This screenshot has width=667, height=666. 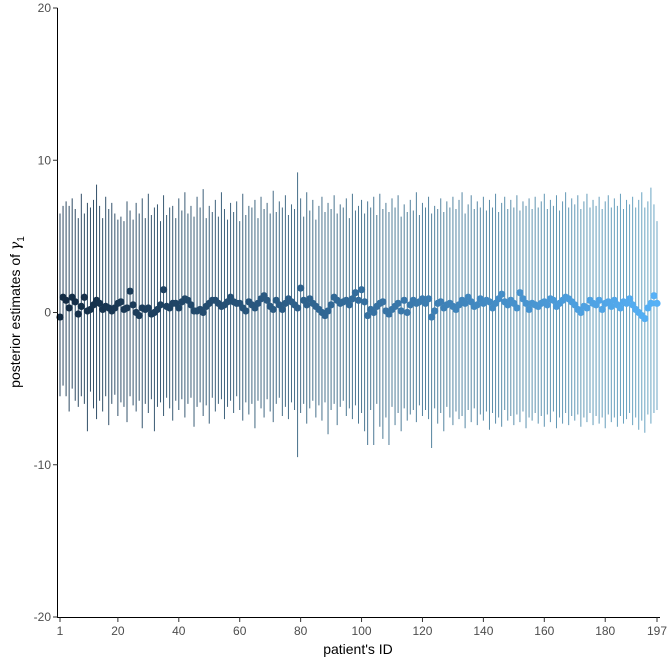 I want to click on x-tick-label: 180, so click(x=605, y=631).